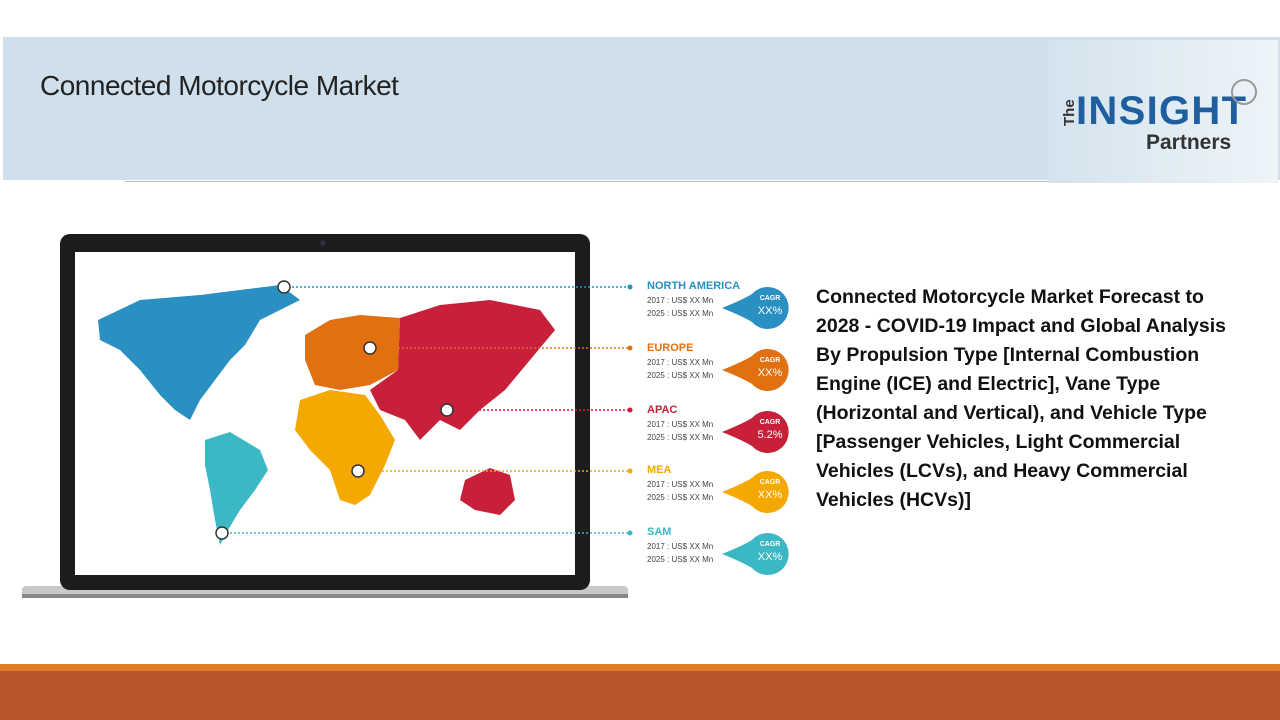  I want to click on africa, so click(345, 447).